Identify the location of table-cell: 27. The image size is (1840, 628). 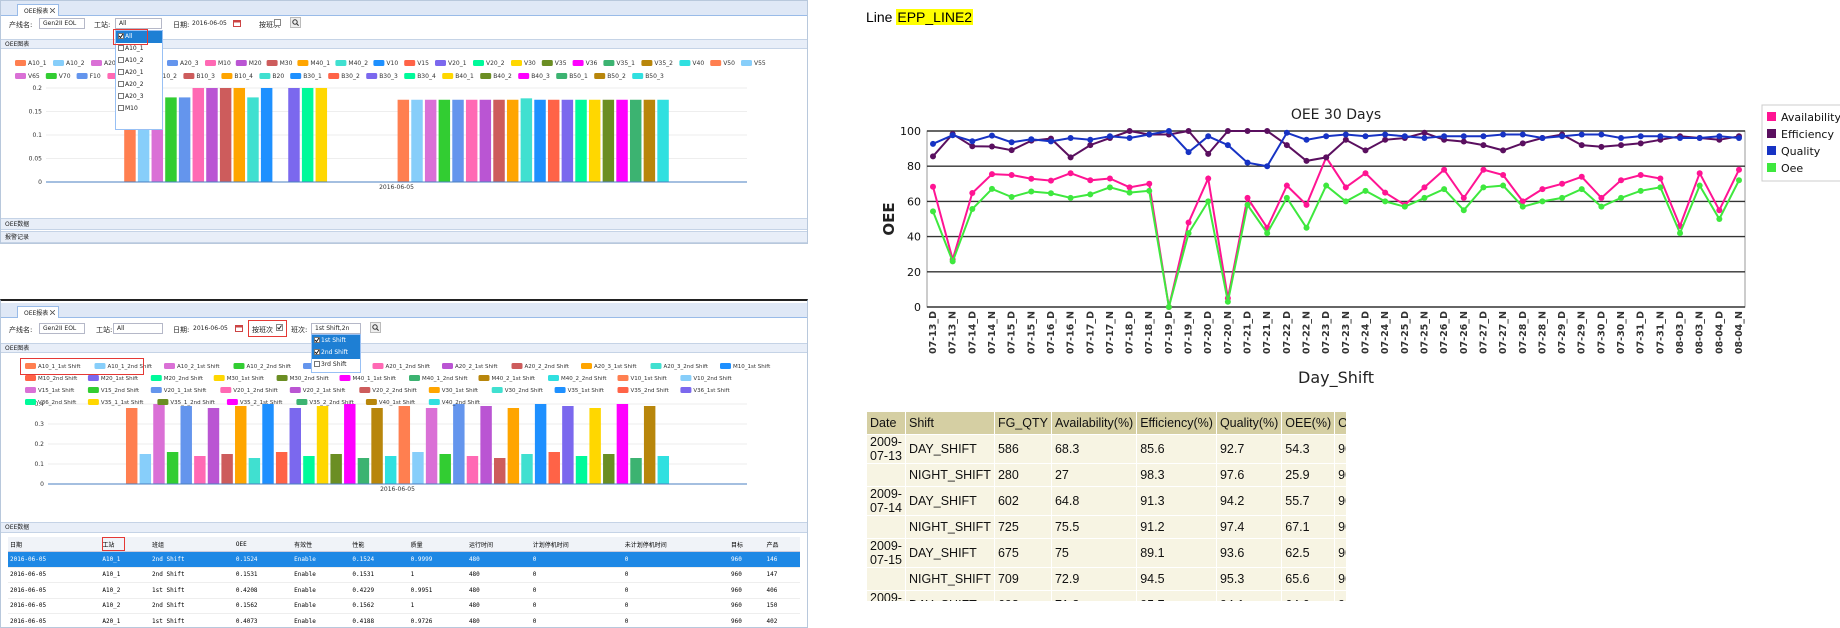
(1094, 475).